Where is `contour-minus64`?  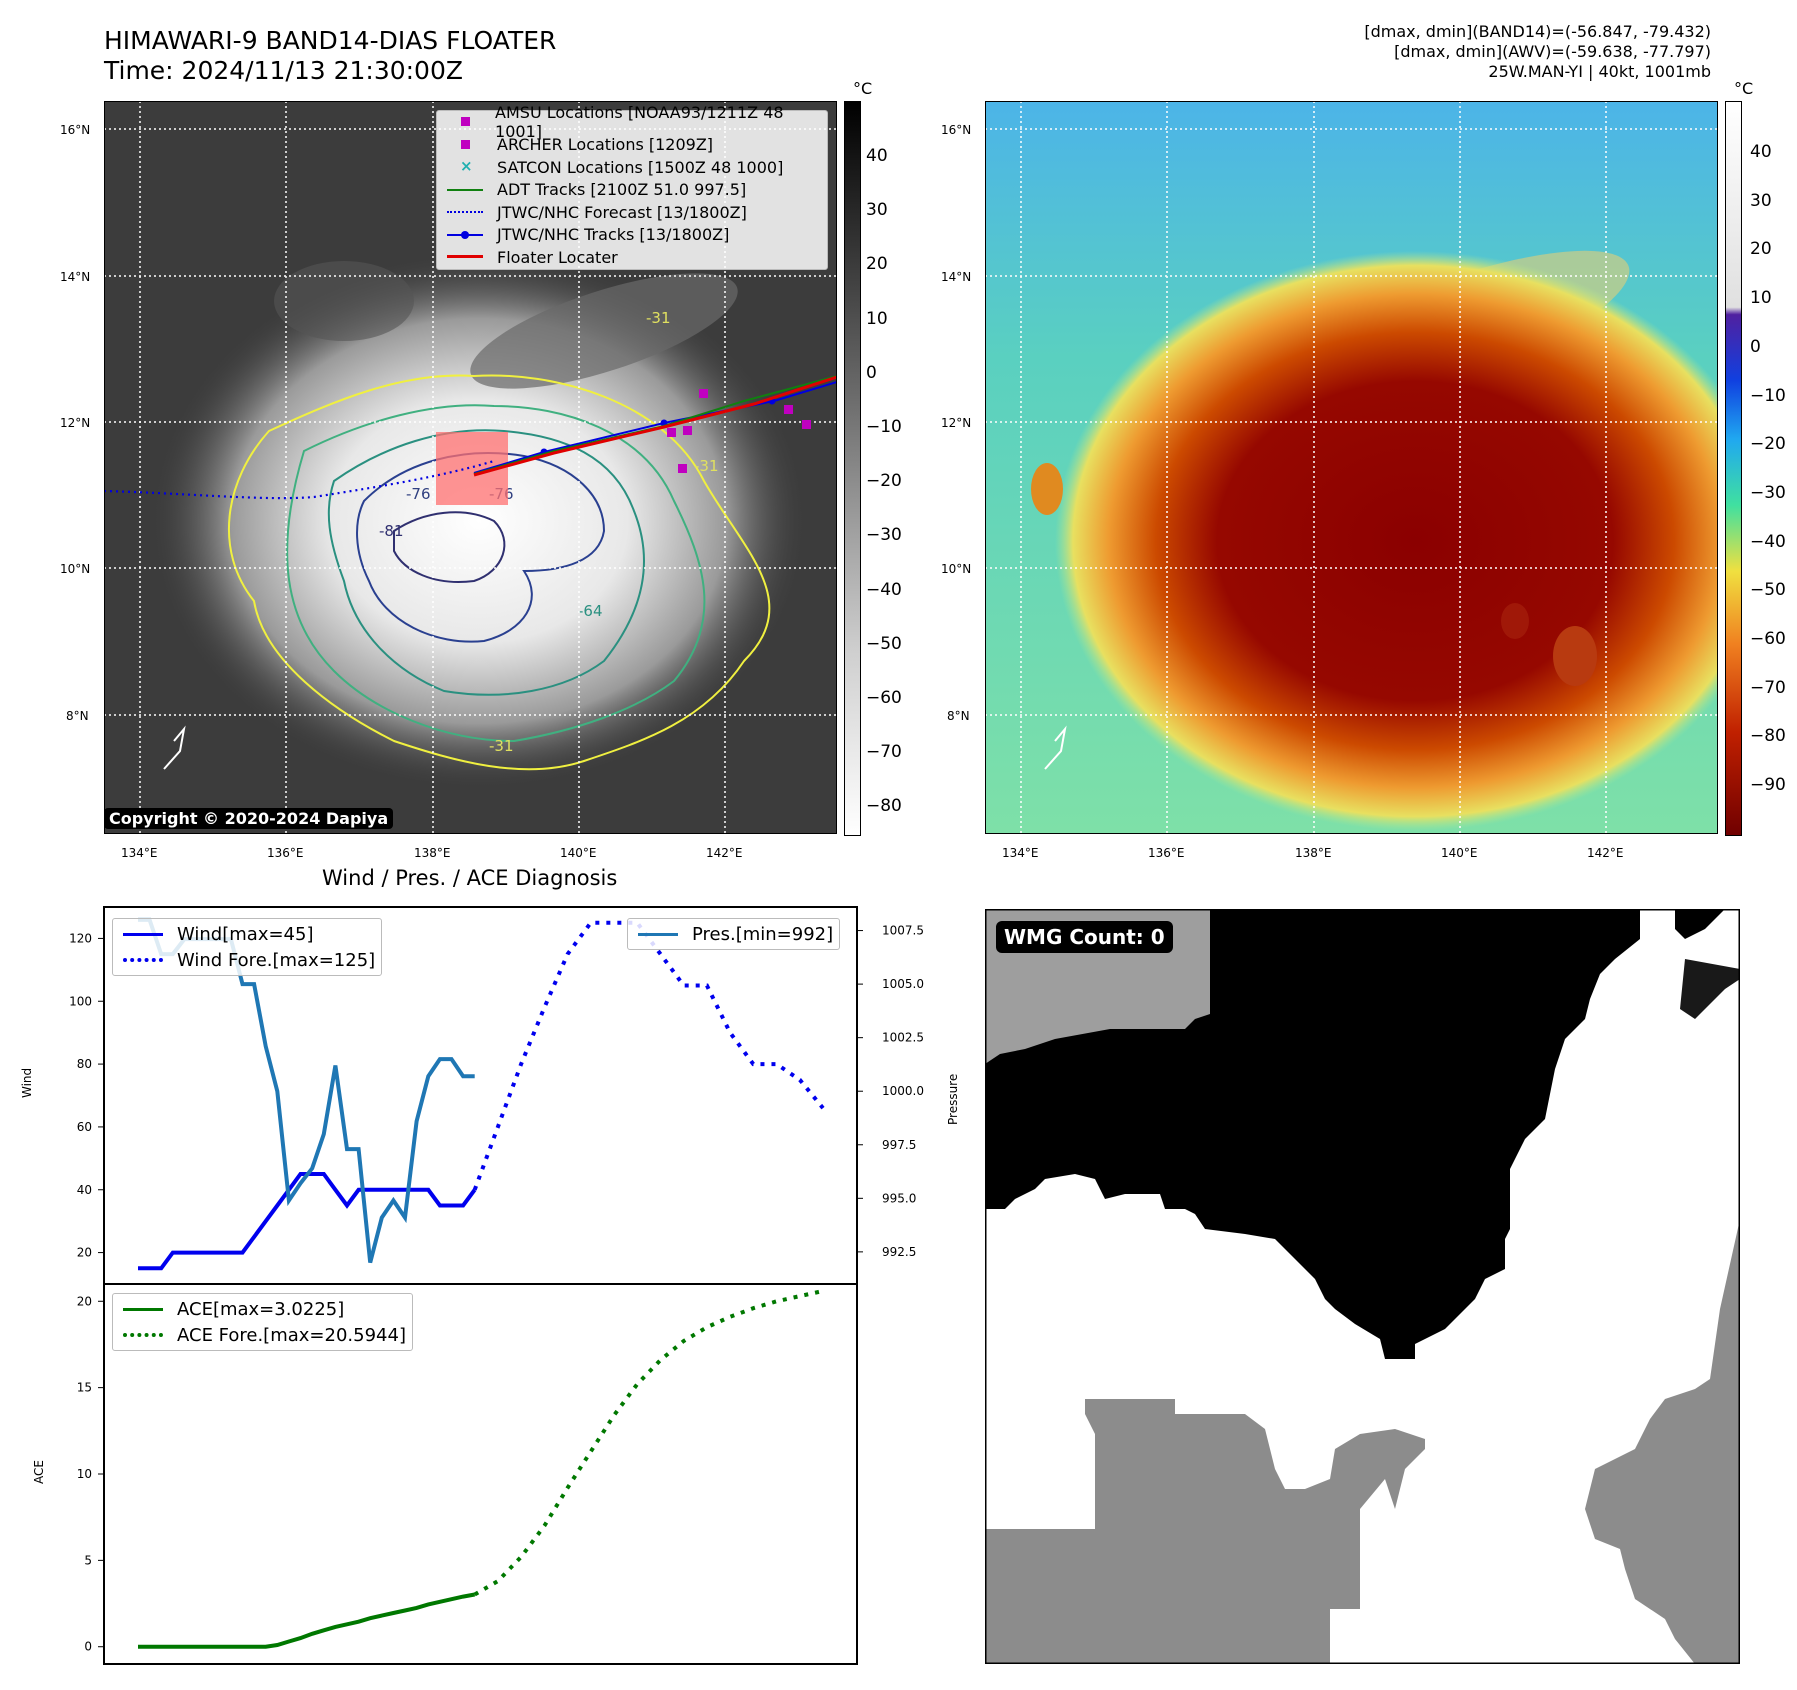 contour-minus64 is located at coordinates (486, 562).